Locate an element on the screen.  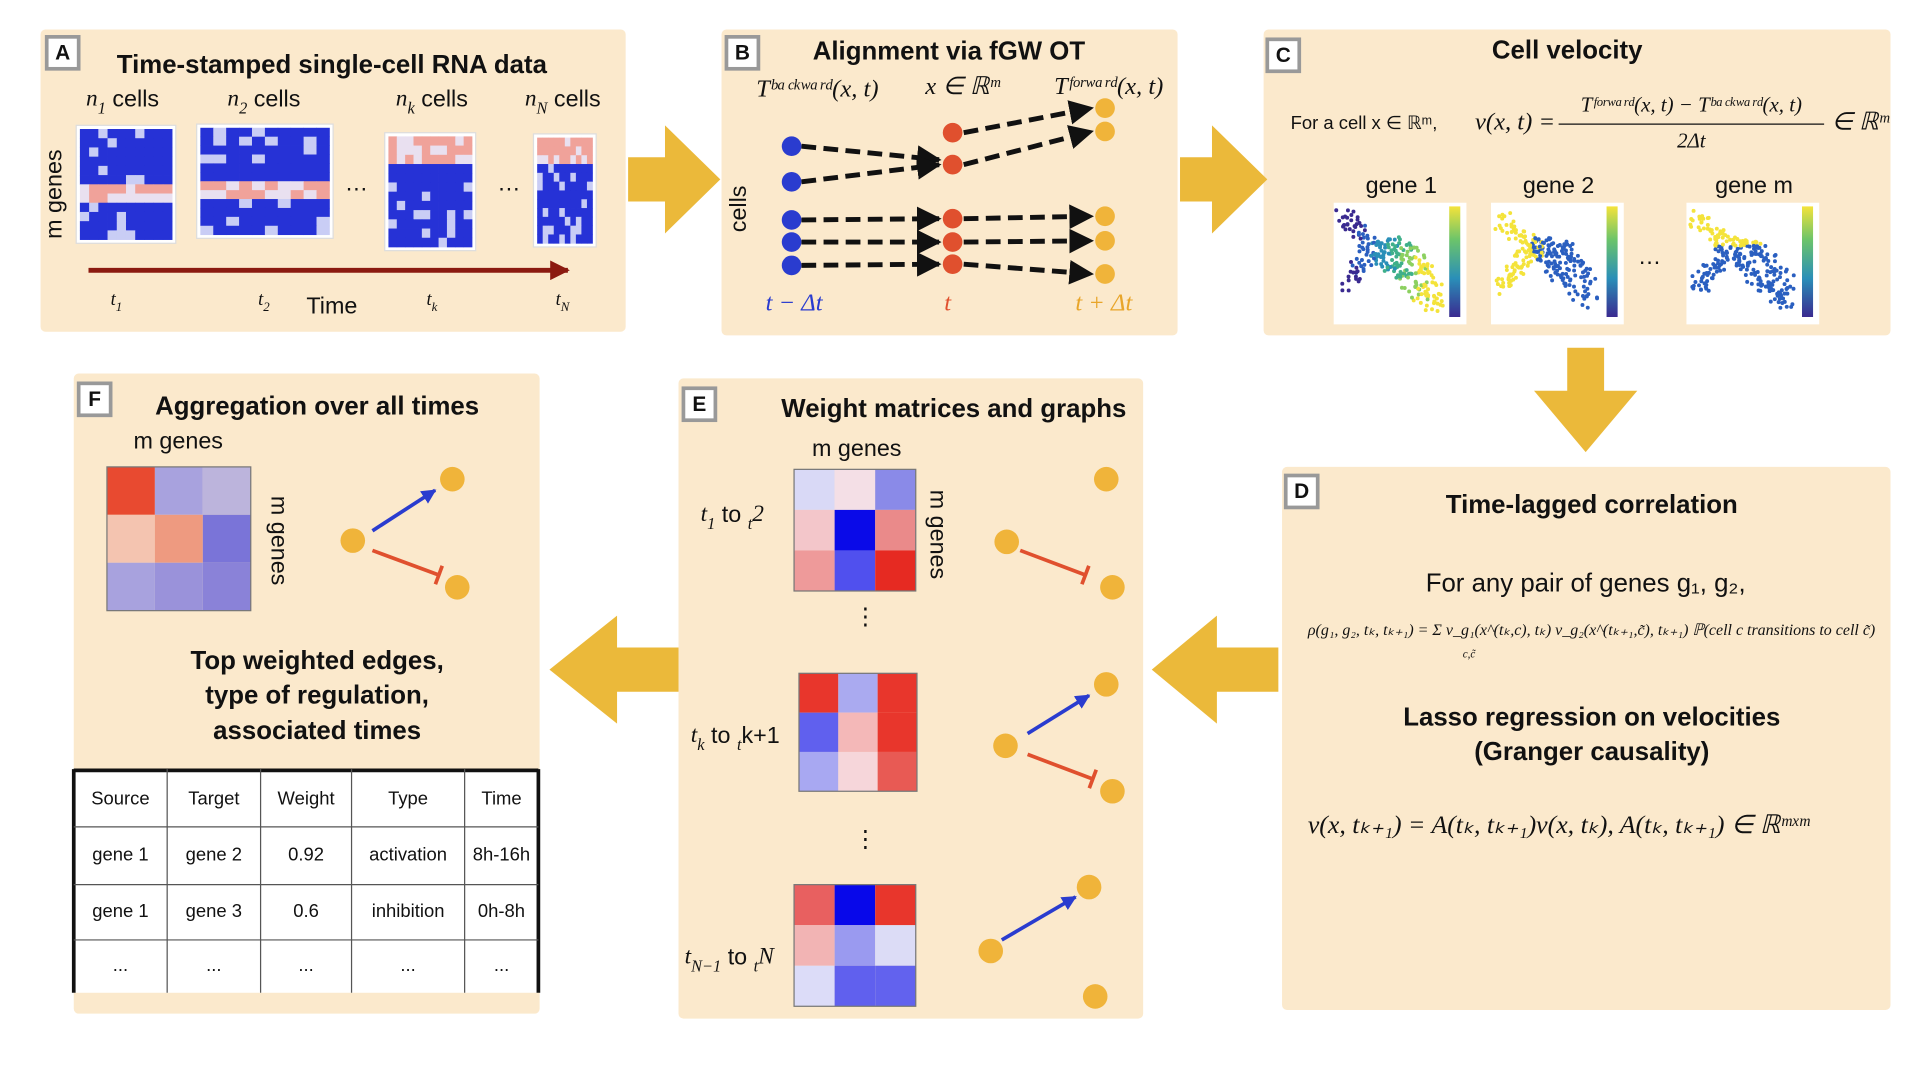
label: m genes is located at coordinates (178, 440).